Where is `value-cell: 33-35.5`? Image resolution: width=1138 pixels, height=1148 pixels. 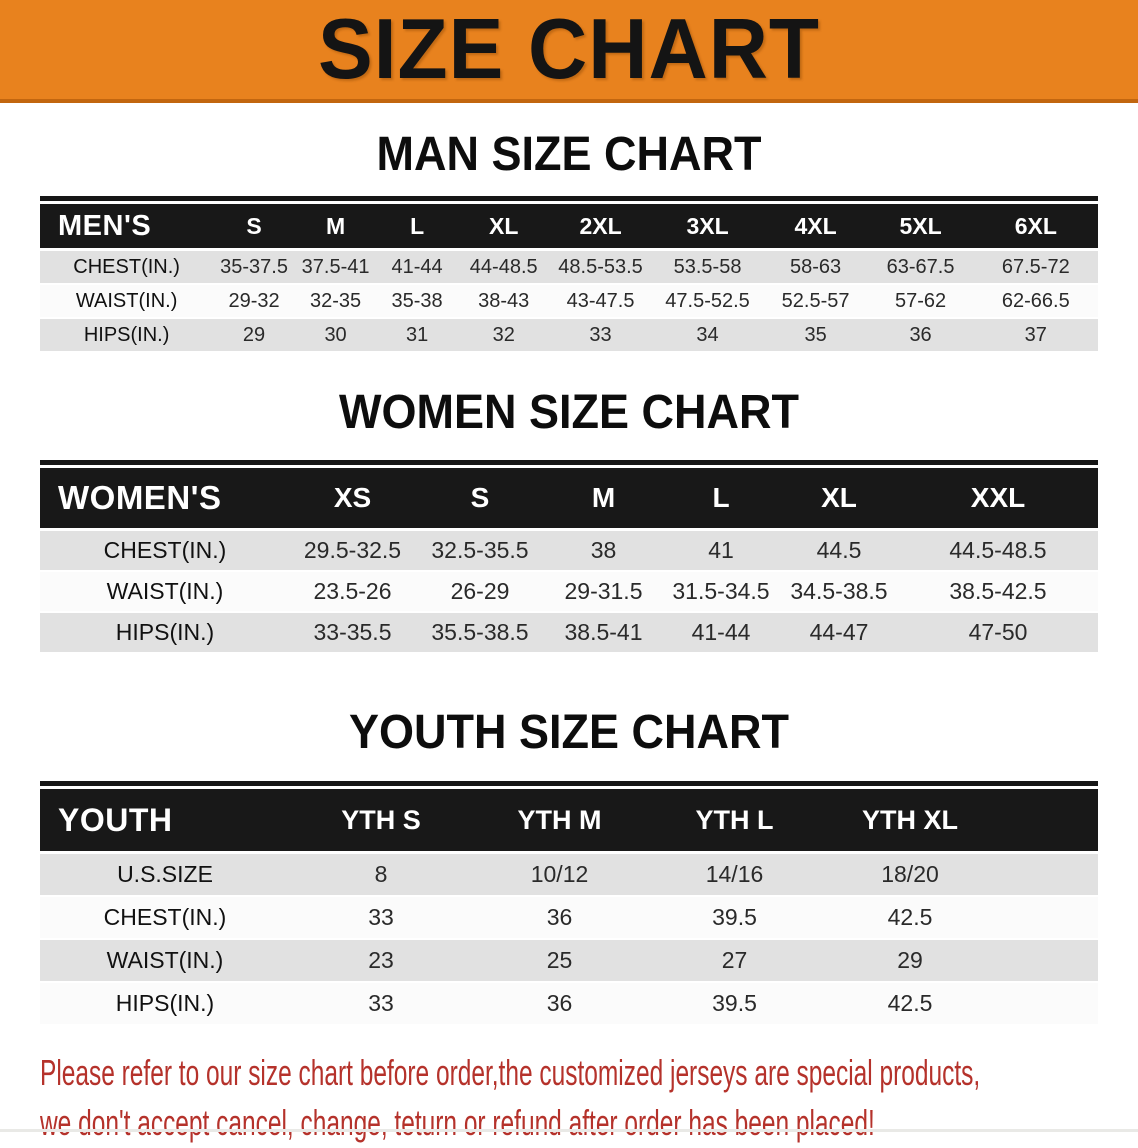
value-cell: 33-35.5 is located at coordinates (352, 633).